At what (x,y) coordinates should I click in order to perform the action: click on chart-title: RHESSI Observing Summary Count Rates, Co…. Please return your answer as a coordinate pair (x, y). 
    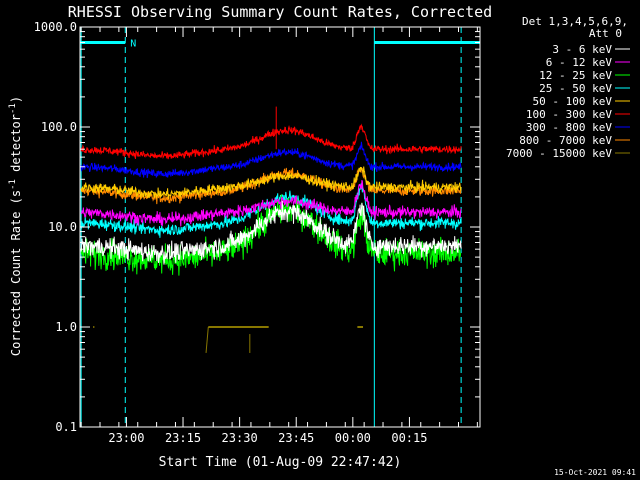
    Looking at the image, I should click on (280, 12).